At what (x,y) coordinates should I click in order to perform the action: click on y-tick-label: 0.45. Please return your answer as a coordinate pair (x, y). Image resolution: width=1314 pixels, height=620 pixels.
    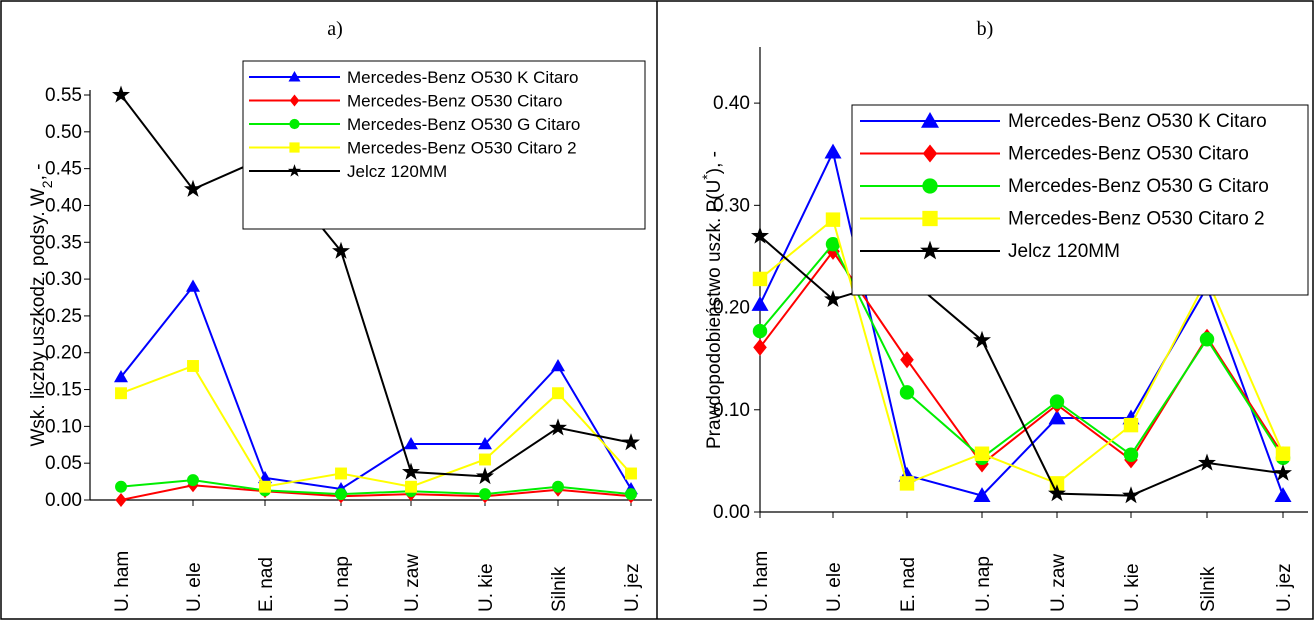
    Looking at the image, I should click on (63, 169).